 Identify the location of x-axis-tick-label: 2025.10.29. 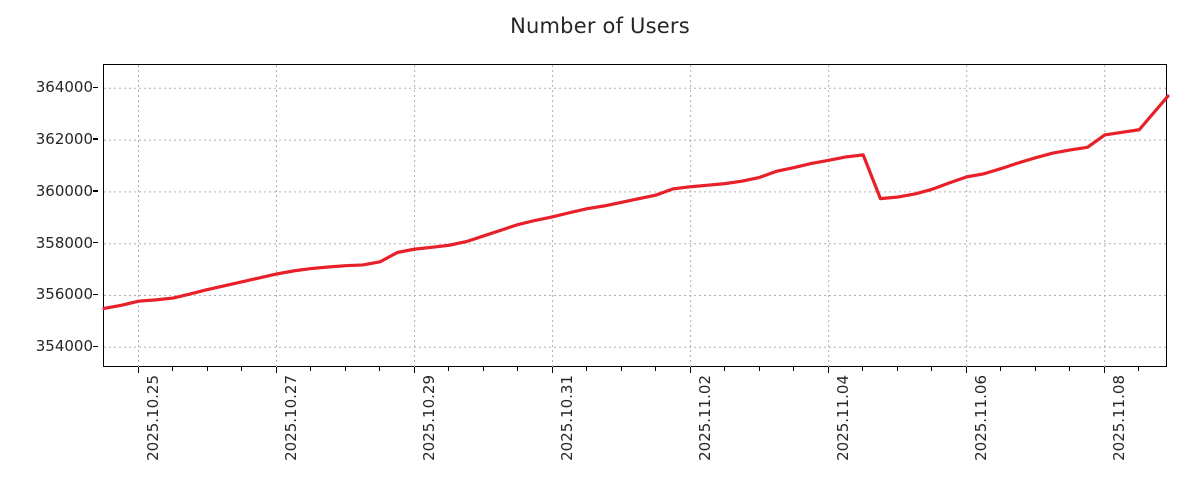
(428, 418).